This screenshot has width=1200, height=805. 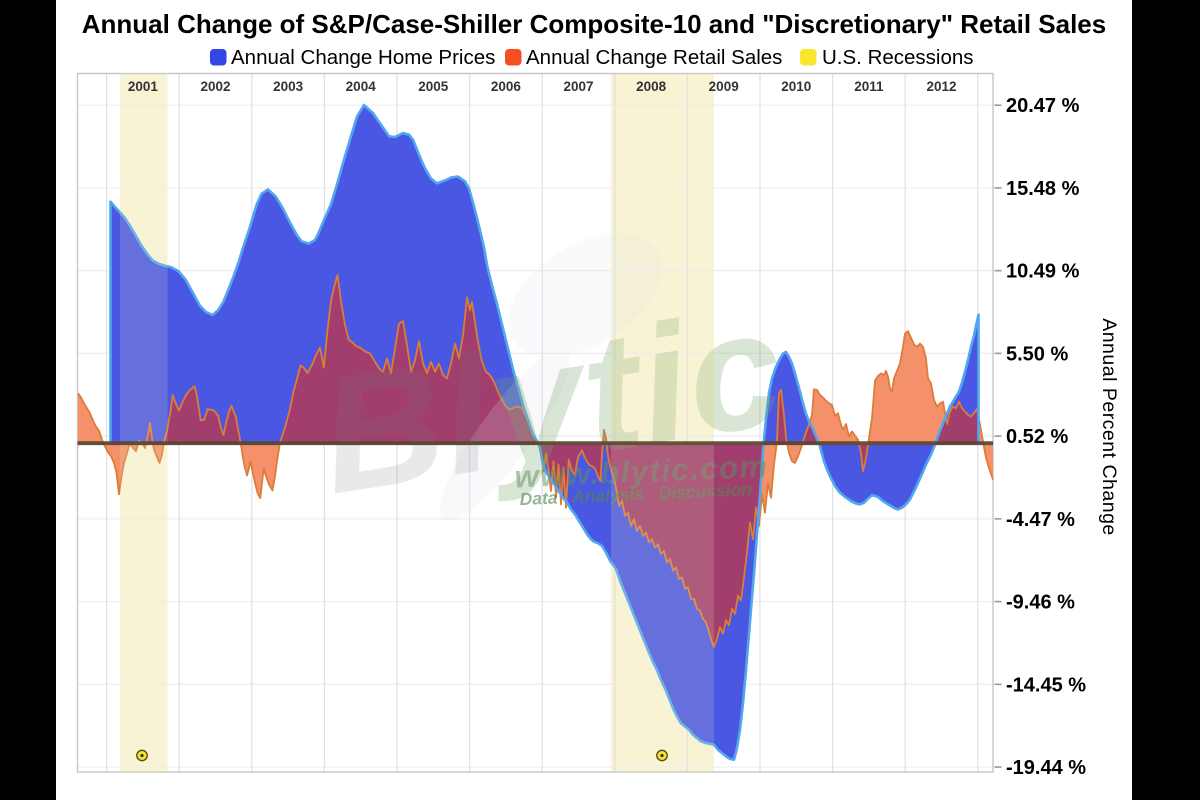 What do you see at coordinates (1046, 685) in the screenshot?
I see `svg-text: -14.45 %` at bounding box center [1046, 685].